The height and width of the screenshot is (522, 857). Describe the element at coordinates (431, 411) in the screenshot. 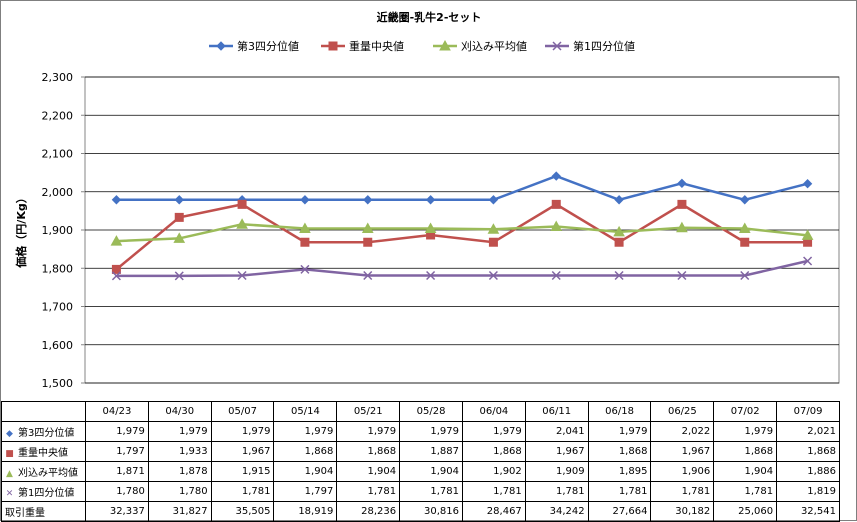

I see `x-tick-label: 05/28` at that location.